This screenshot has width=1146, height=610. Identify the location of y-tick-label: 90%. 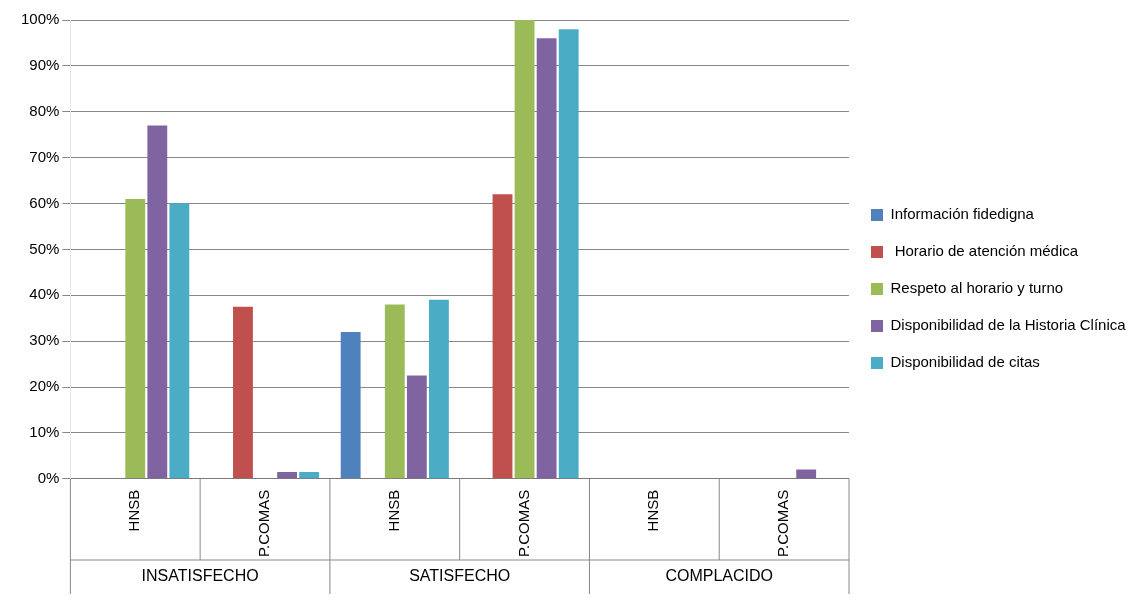
(44, 65).